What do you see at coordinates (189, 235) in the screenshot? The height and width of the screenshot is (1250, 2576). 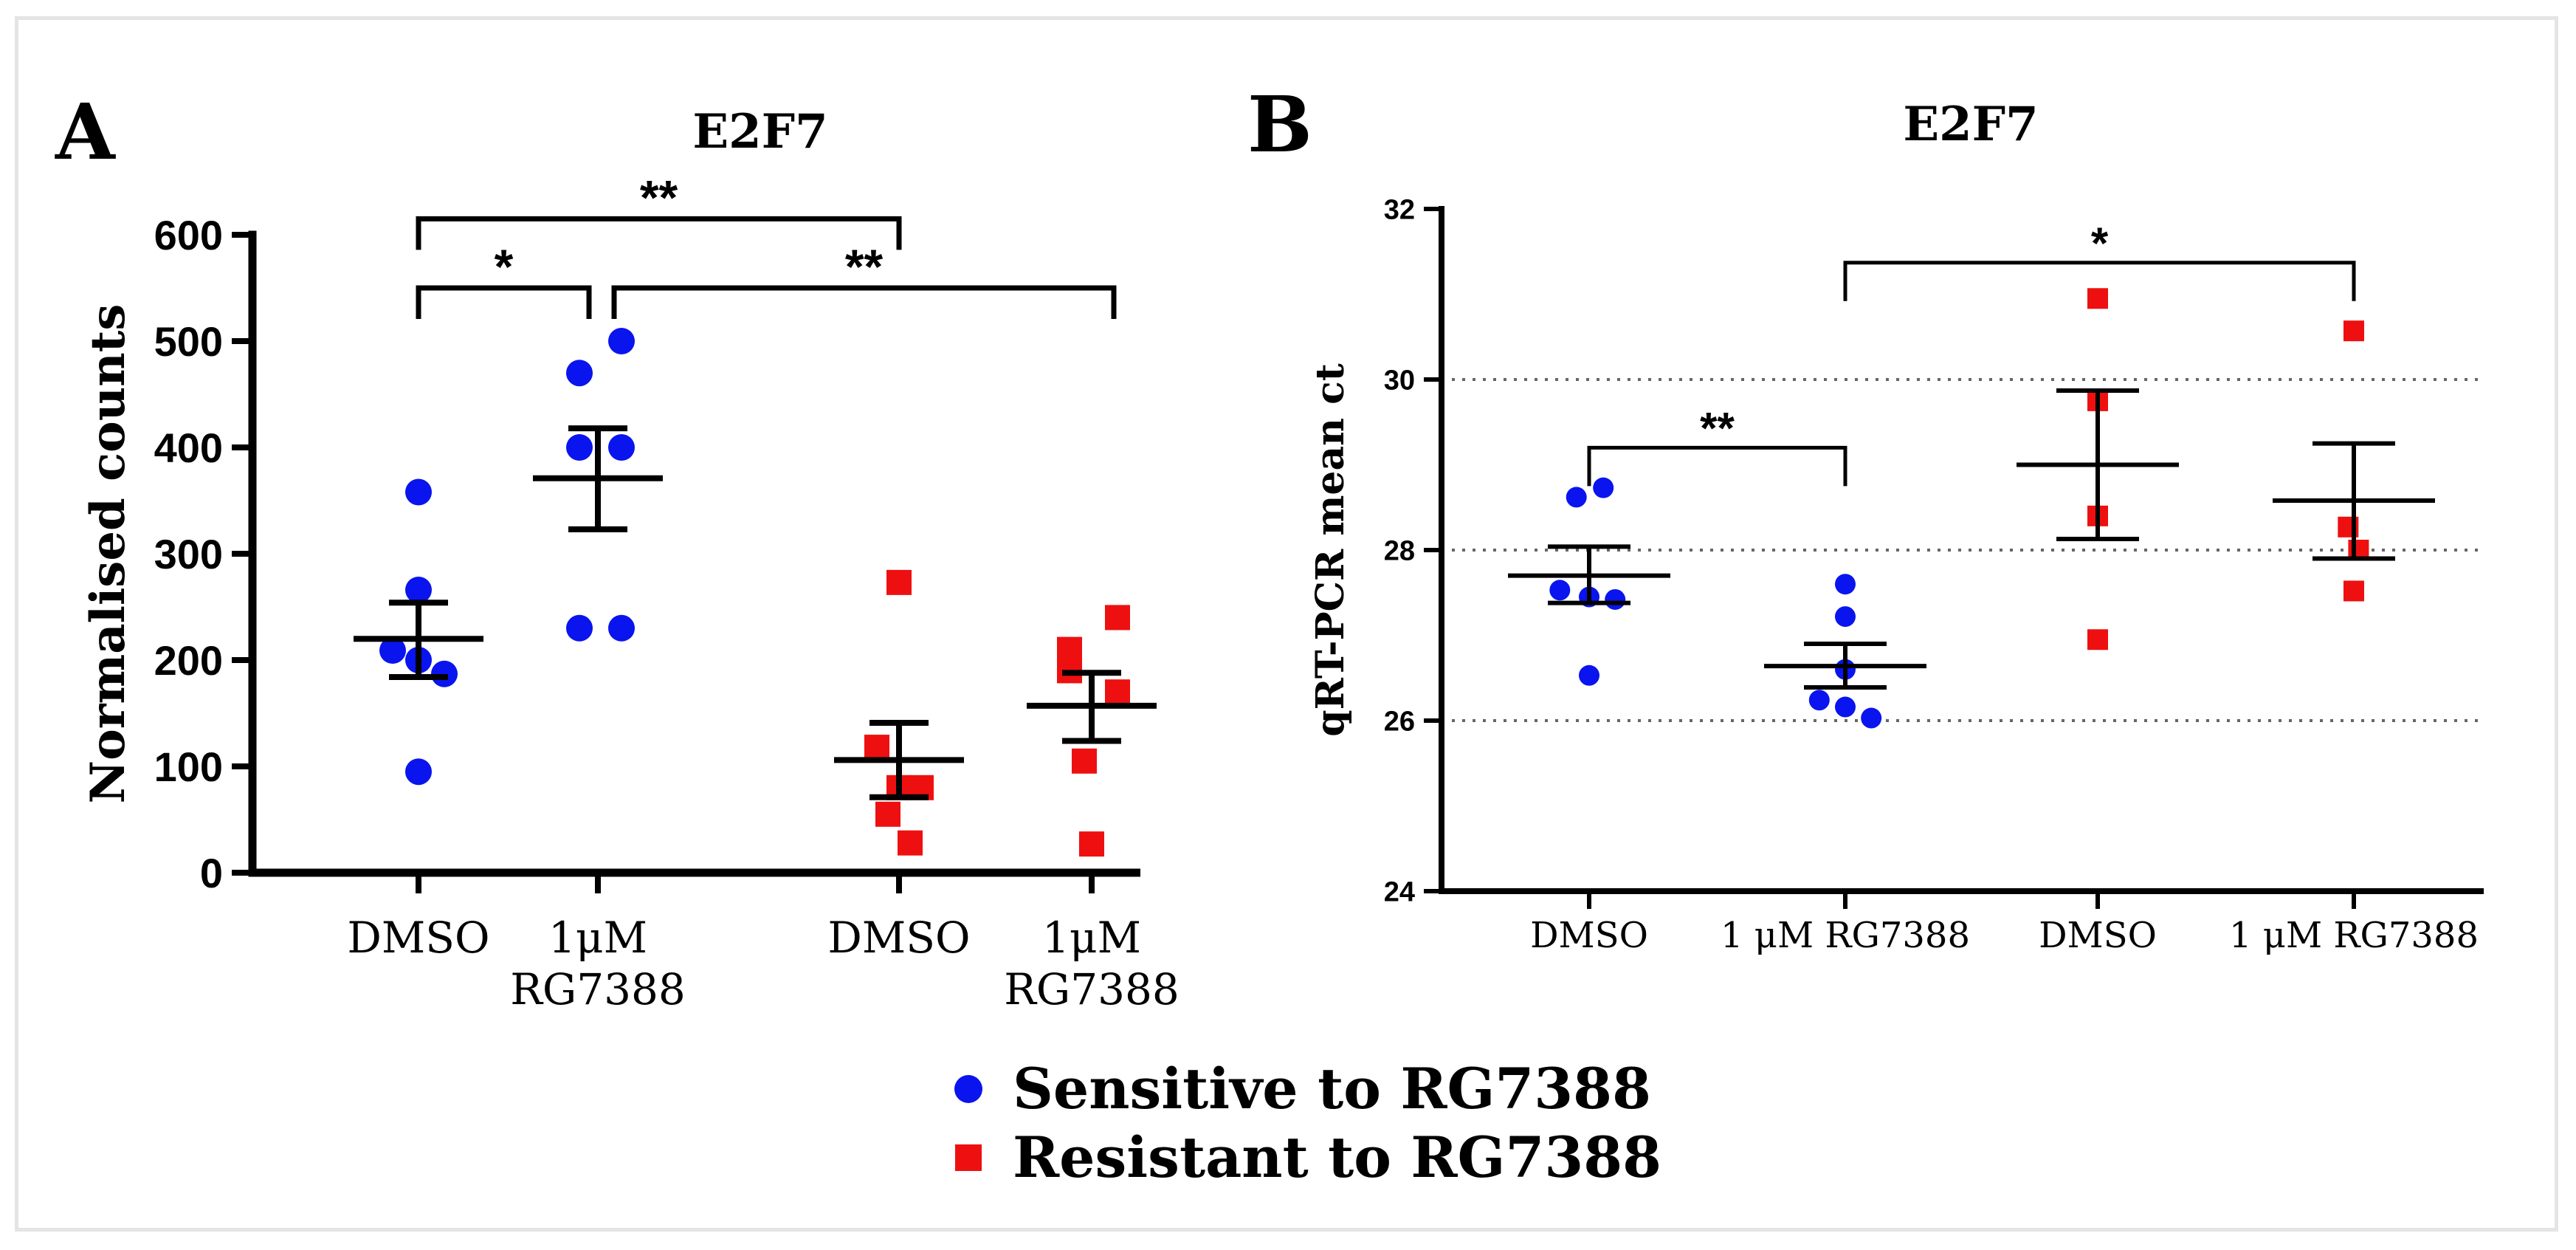 I see `y-tick-label: 600` at bounding box center [189, 235].